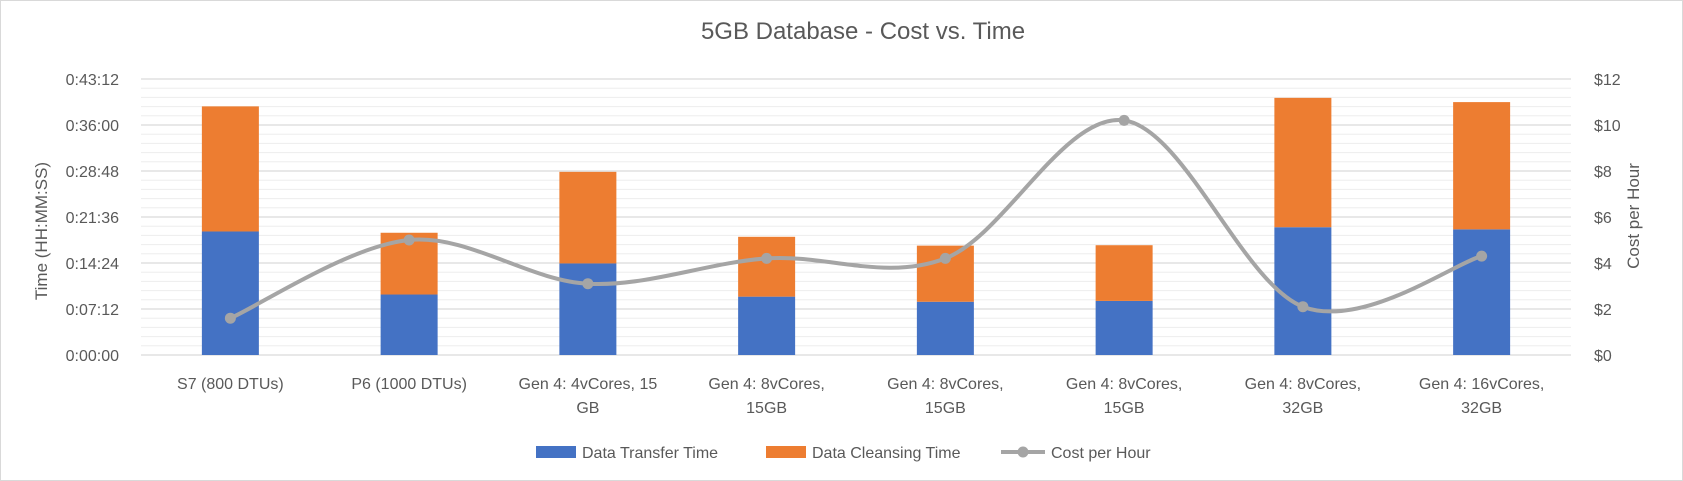  I want to click on right-axis-ticks: $0 $2 $4 $6 $8 $10 $12, so click(1607, 218).